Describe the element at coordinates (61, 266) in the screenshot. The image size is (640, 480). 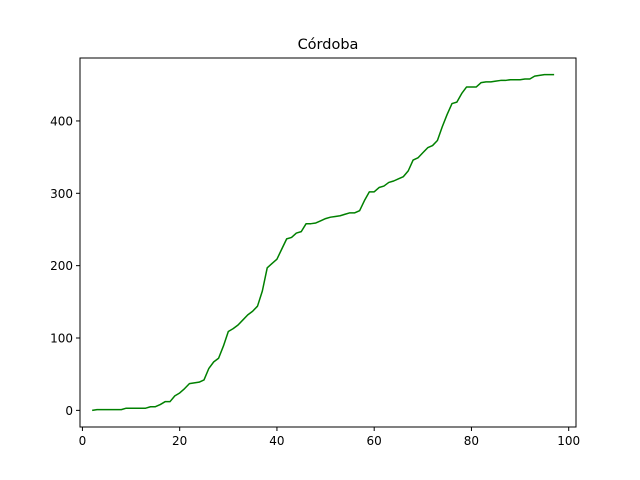
I see `y-tick-label: 200` at that location.